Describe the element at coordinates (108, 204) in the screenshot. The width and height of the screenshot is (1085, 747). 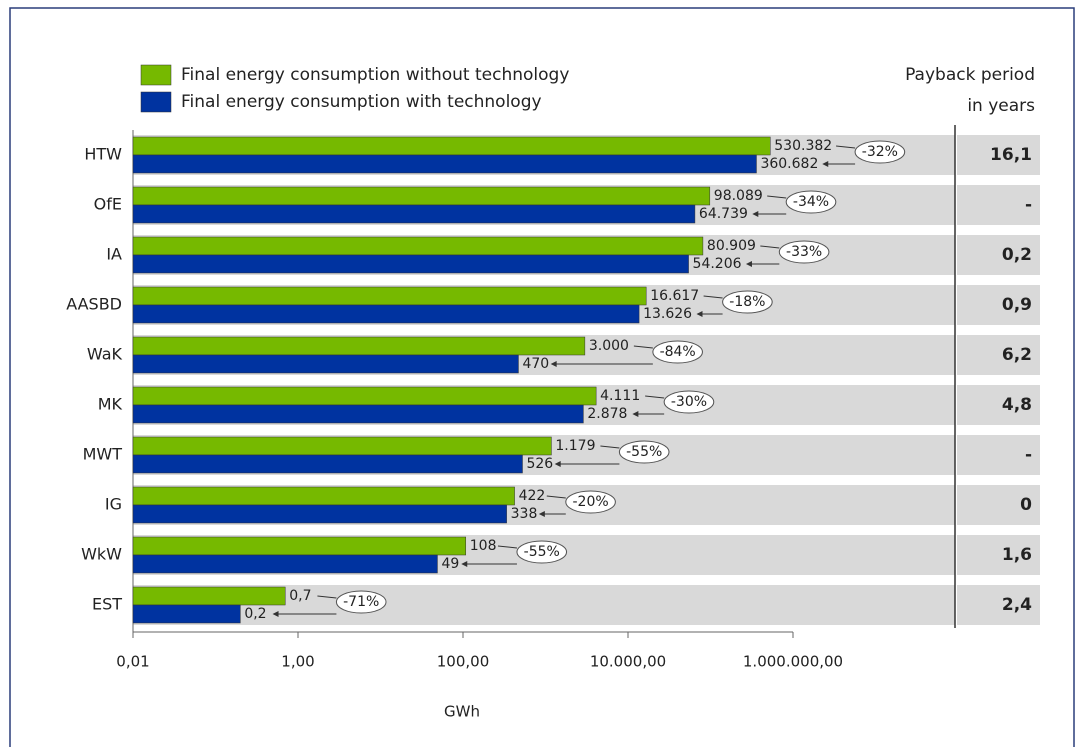
I see `y-tick-label: OfE` at that location.